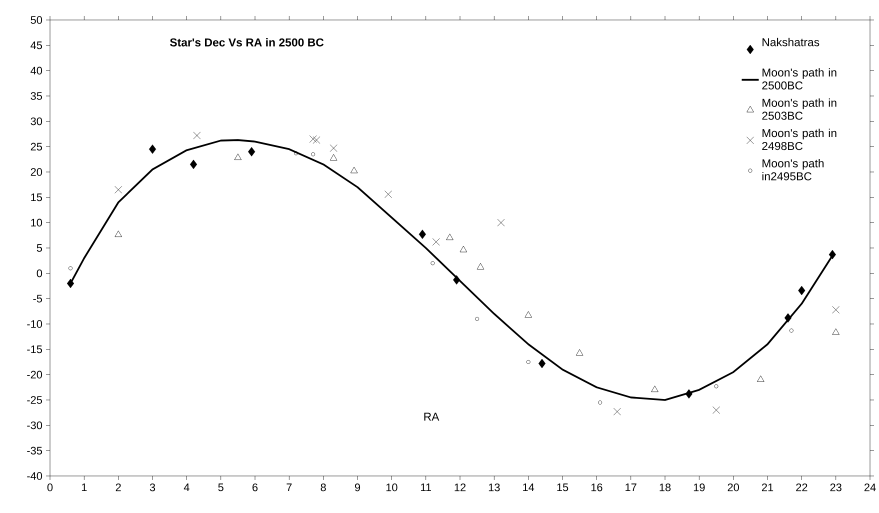  What do you see at coordinates (425, 488) in the screenshot?
I see `x-tick-label: 11` at bounding box center [425, 488].